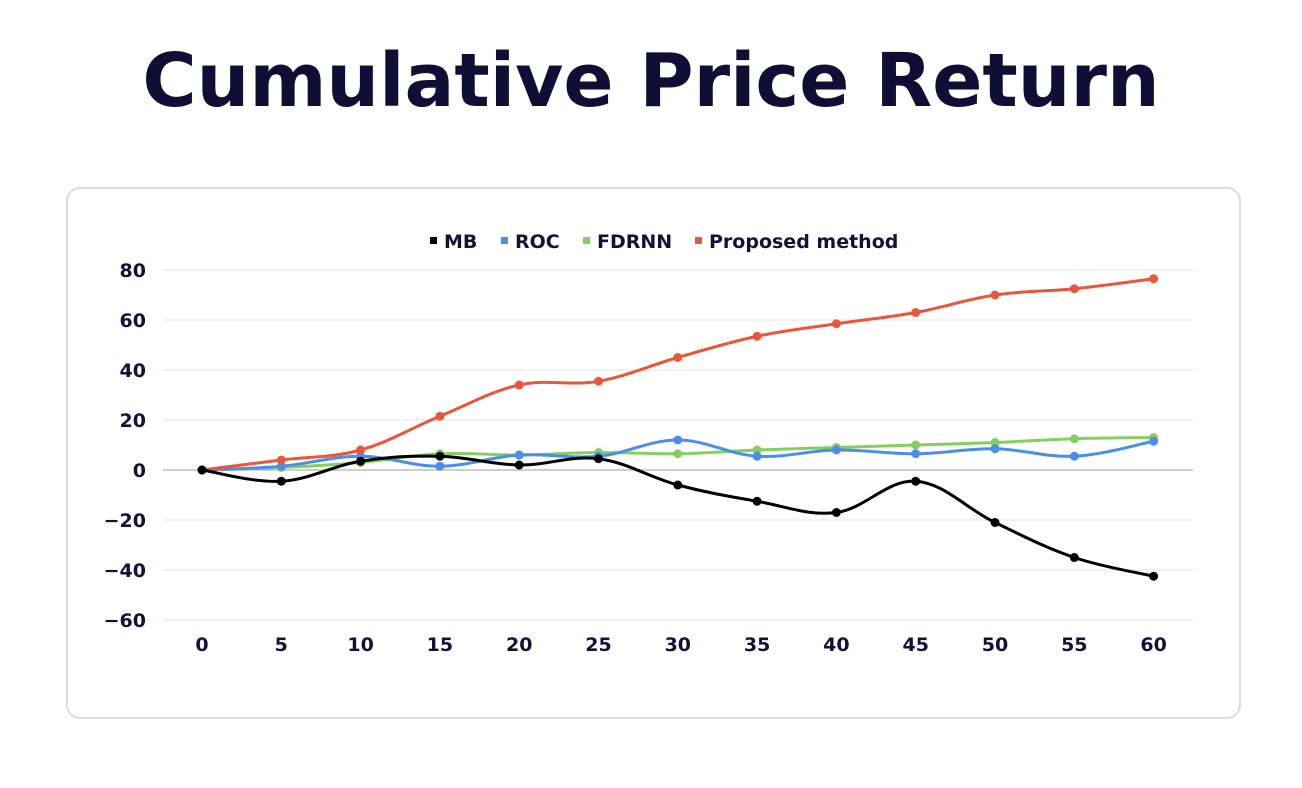 The height and width of the screenshot is (788, 1302). I want to click on legend: MB ROC FDRNN Proposed method, so click(664, 242).